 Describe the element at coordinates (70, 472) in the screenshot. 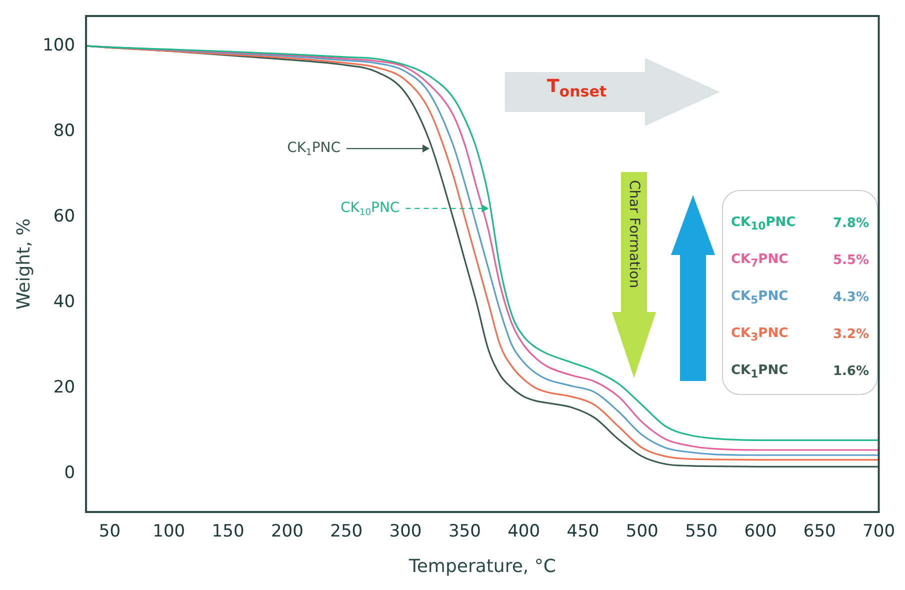

I see `y-tick-label: 0` at that location.